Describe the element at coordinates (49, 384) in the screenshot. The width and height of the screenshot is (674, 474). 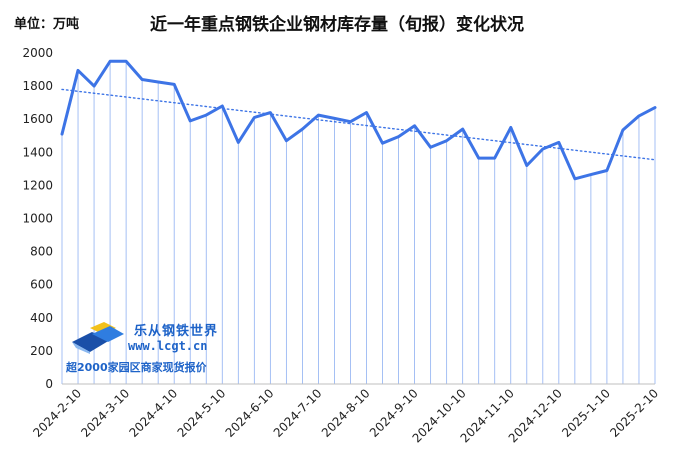
I see `y-tick-label: 0` at that location.